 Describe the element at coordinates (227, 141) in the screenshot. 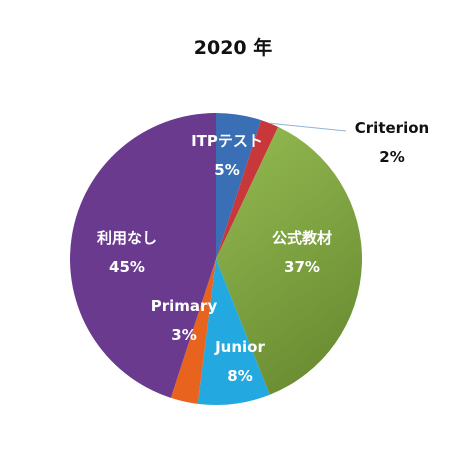

I see `slice-label-name-0: ITPテスト` at that location.